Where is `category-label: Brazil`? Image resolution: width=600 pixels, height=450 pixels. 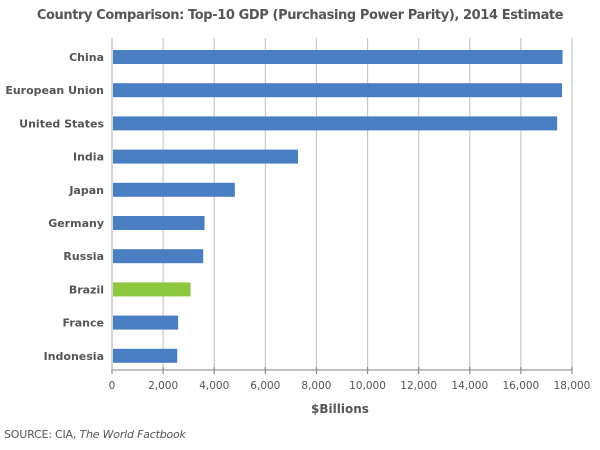
category-label: Brazil is located at coordinates (86, 289).